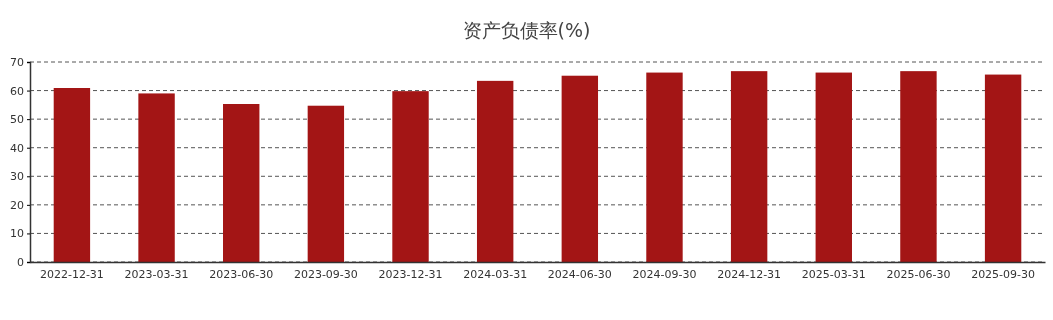 This screenshot has width=1053, height=320. Describe the element at coordinates (579, 274) in the screenshot. I see `x-tick-label: 2024-06-30` at that location.